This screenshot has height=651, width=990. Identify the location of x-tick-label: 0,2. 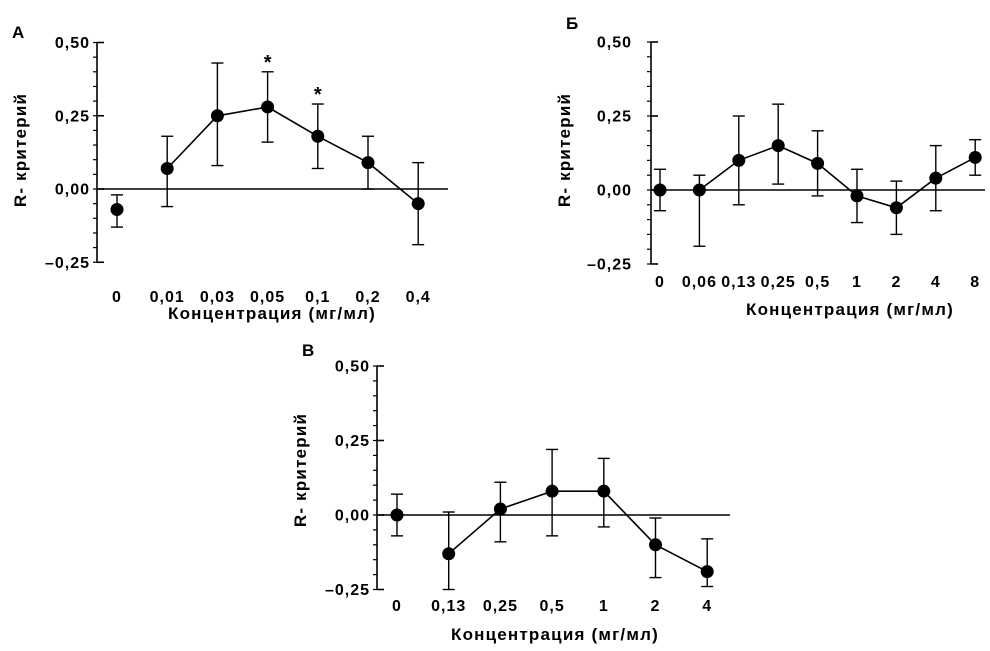
(367, 297).